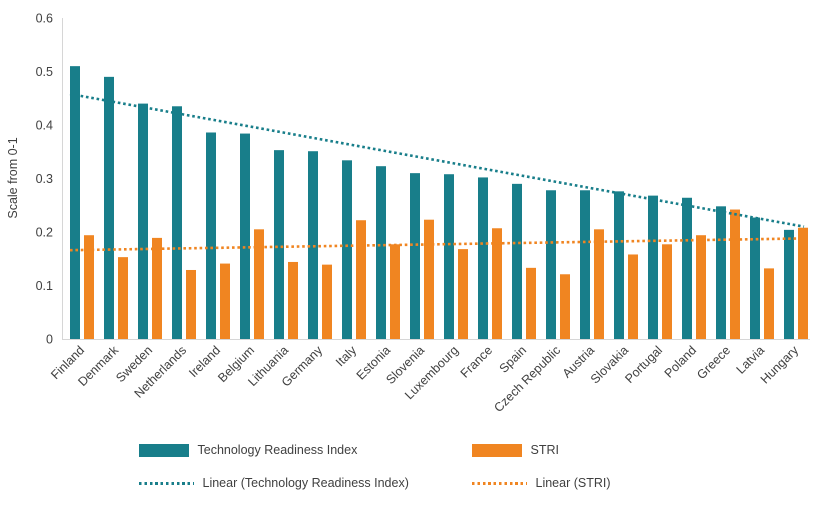 This screenshot has width=825, height=511. What do you see at coordinates (293, 300) in the screenshot?
I see `bar-stri-lithuania` at bounding box center [293, 300].